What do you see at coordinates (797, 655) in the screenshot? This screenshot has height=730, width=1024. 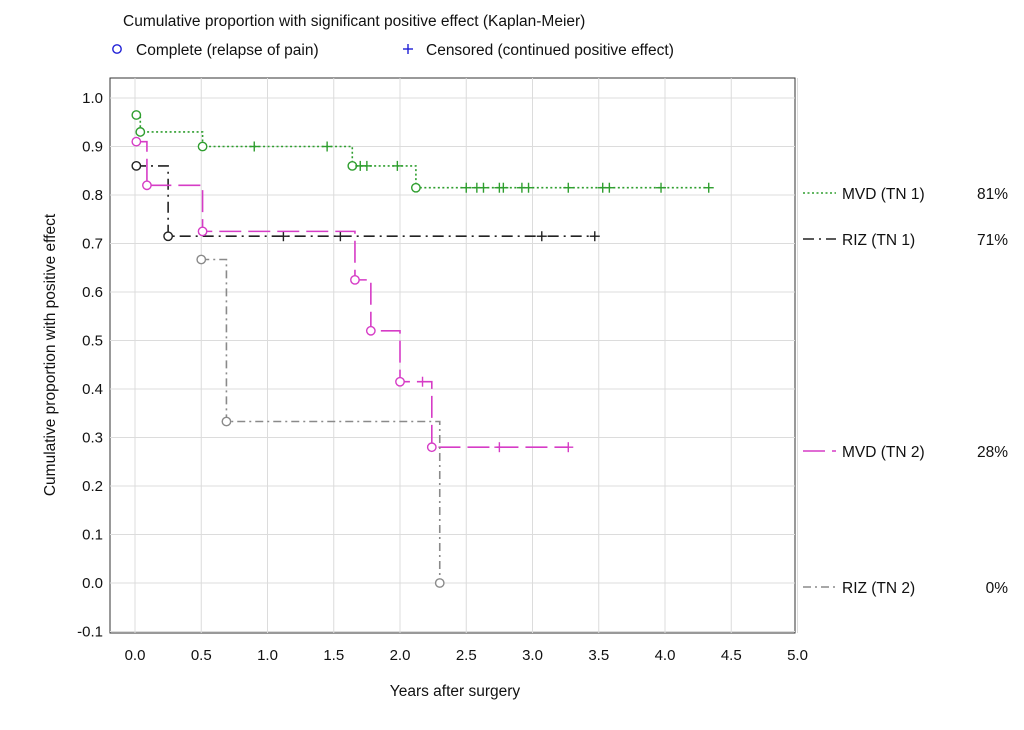 I see `x-tick-label: 5.0` at bounding box center [797, 655].